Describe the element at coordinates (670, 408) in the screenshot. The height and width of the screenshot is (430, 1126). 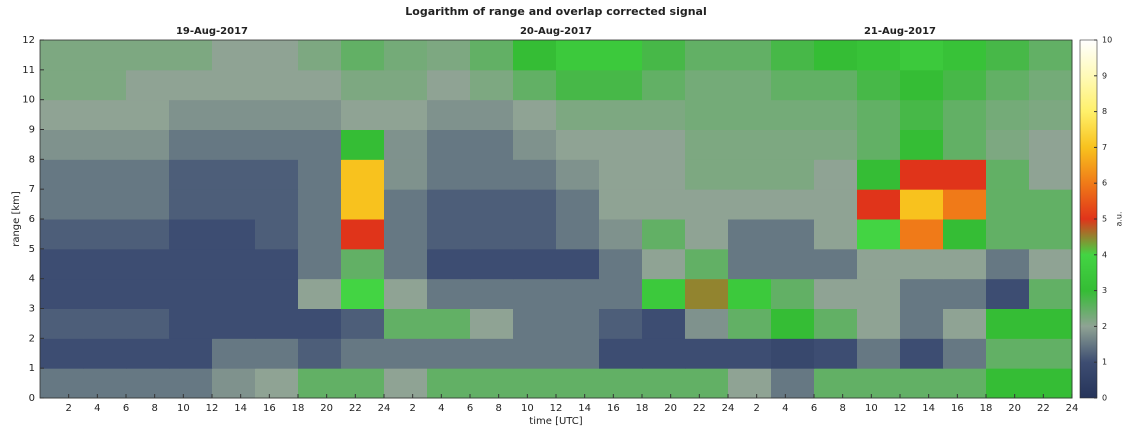
I see `x-tick-label: 20` at that location.